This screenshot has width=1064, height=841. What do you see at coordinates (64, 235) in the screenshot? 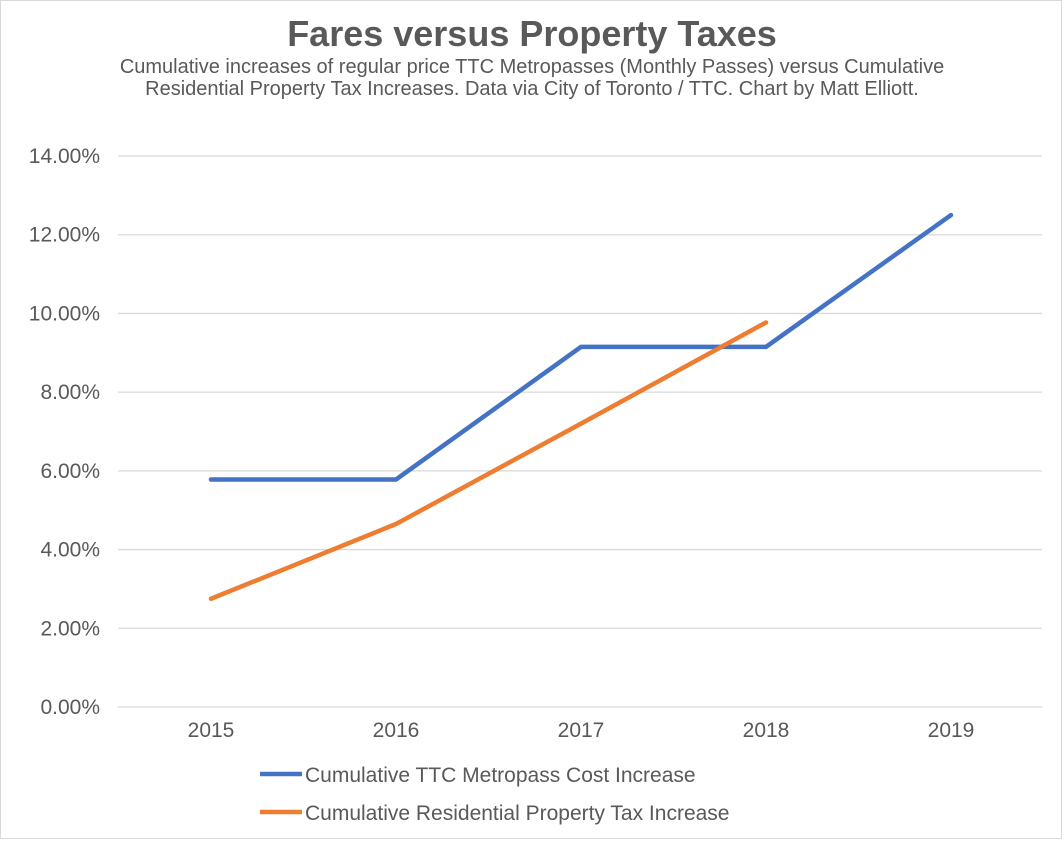
I see `y-tick-label: 12.00%` at bounding box center [64, 235].